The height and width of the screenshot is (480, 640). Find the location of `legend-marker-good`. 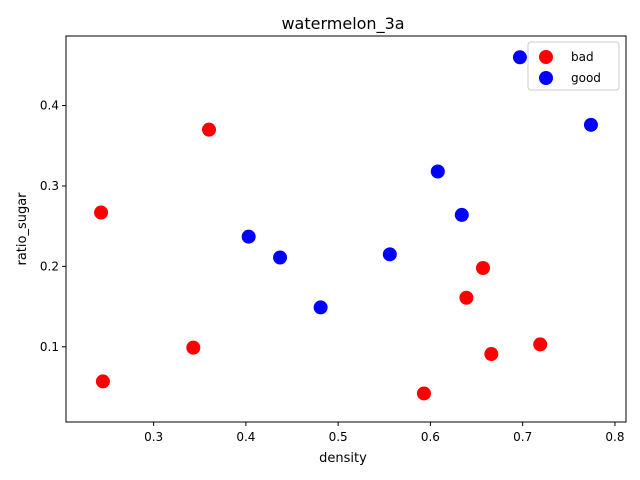

legend-marker-good is located at coordinates (546, 78).